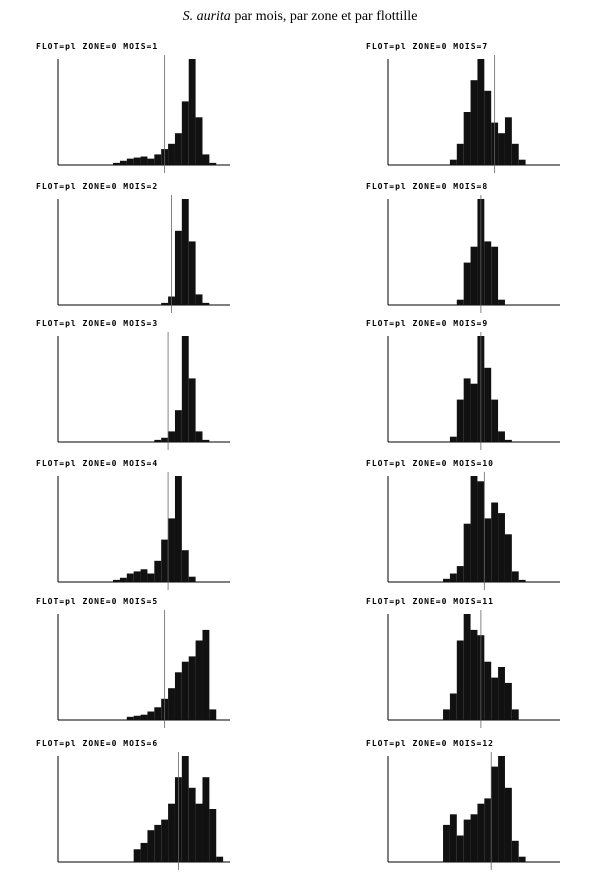 The height and width of the screenshot is (894, 600). What do you see at coordinates (97, 323) in the screenshot?
I see `chart-title: FLOT=pl ZONE=0 MOIS=3` at bounding box center [97, 323].